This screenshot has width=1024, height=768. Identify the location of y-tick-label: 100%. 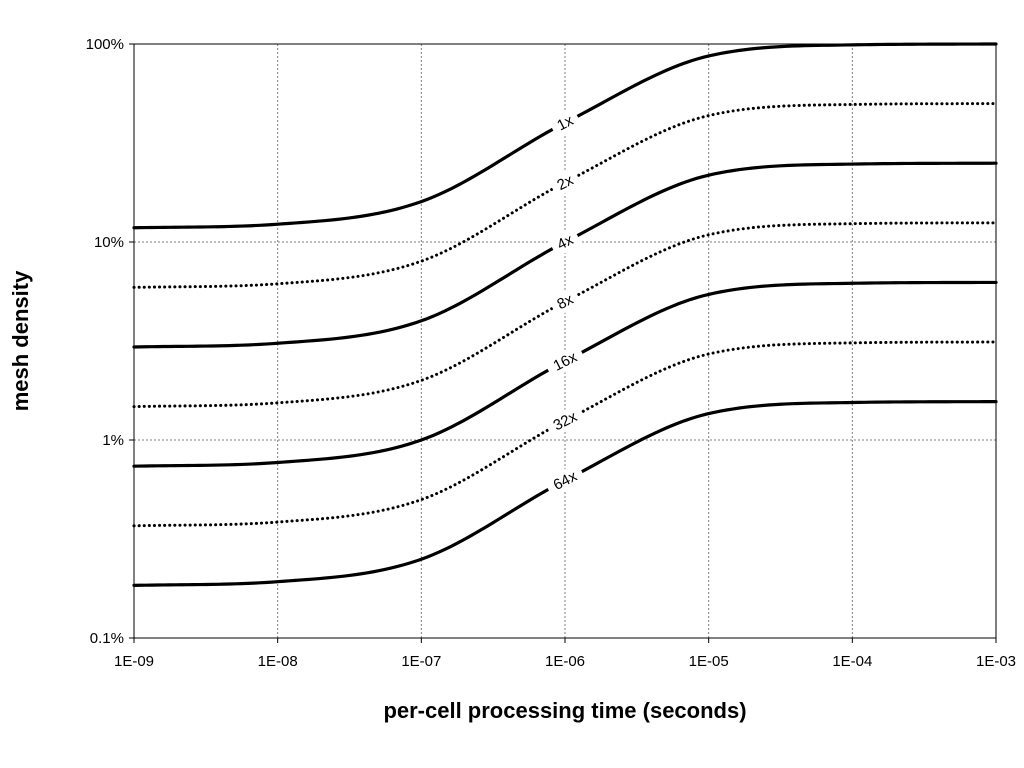
(105, 44).